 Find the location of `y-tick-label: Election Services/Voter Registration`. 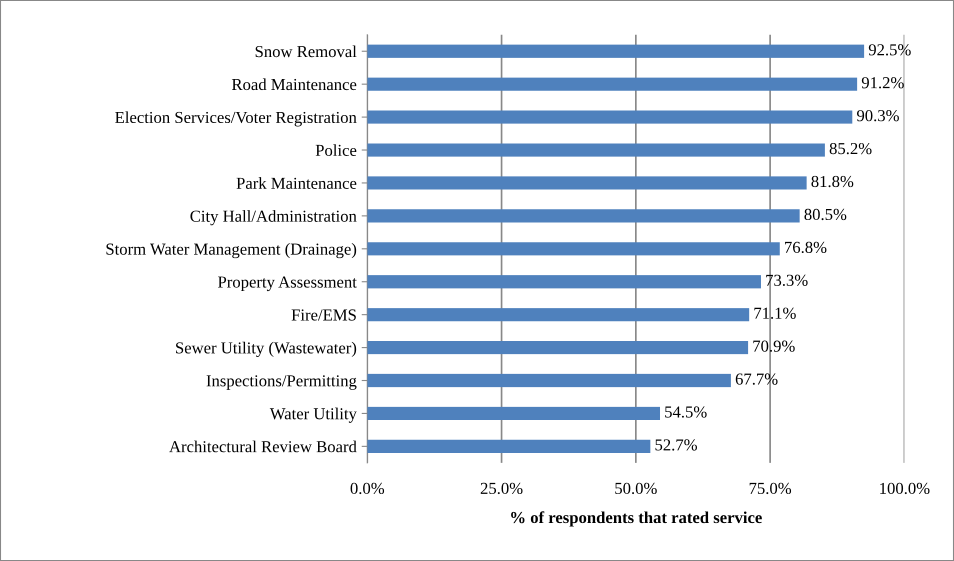

y-tick-label: Election Services/Voter Registration is located at coordinates (236, 118).